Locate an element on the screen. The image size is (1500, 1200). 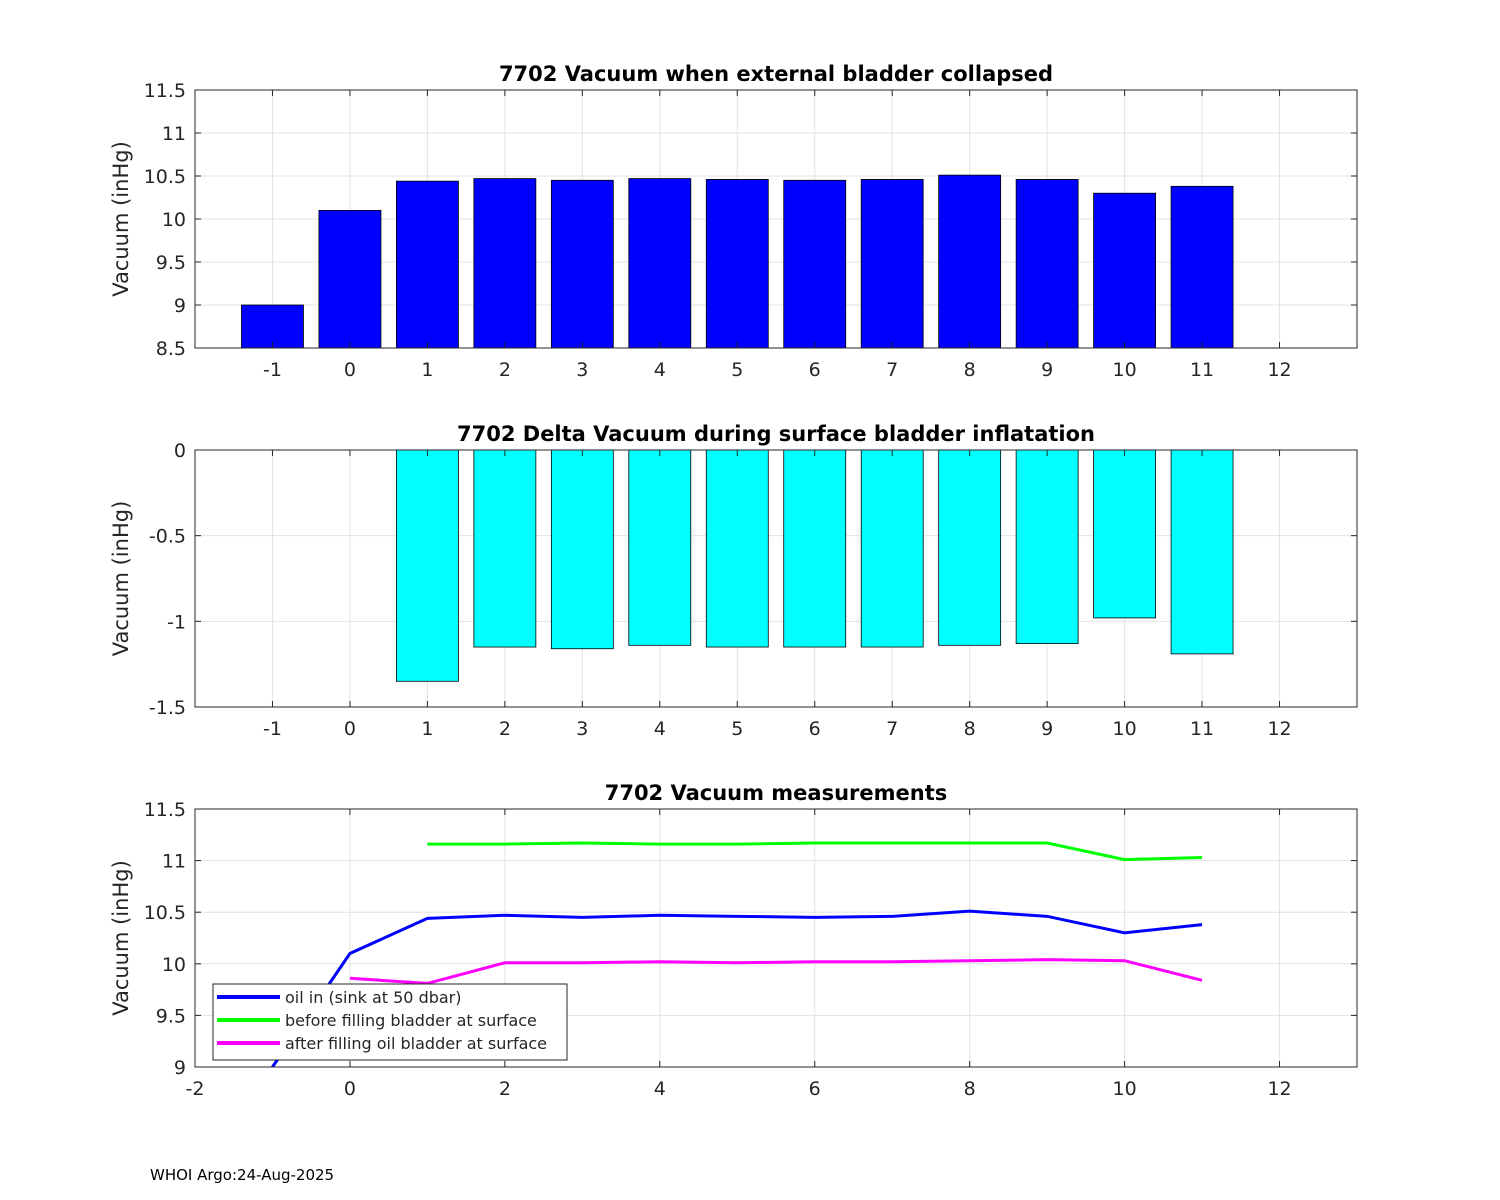
chart-title: 7702 Vacuum measurements is located at coordinates (776, 793).